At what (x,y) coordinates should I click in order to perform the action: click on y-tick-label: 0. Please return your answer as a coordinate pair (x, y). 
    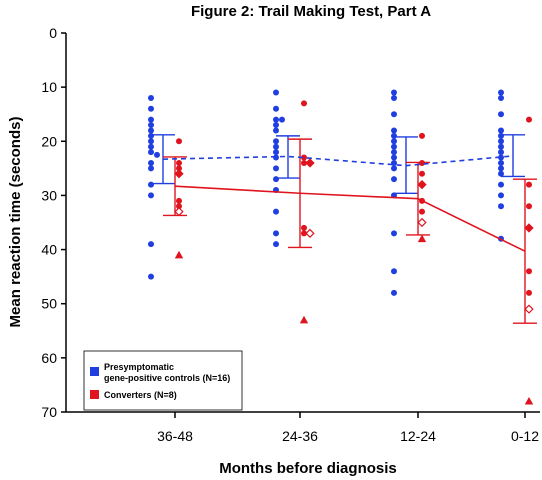
    Looking at the image, I should click on (53, 33).